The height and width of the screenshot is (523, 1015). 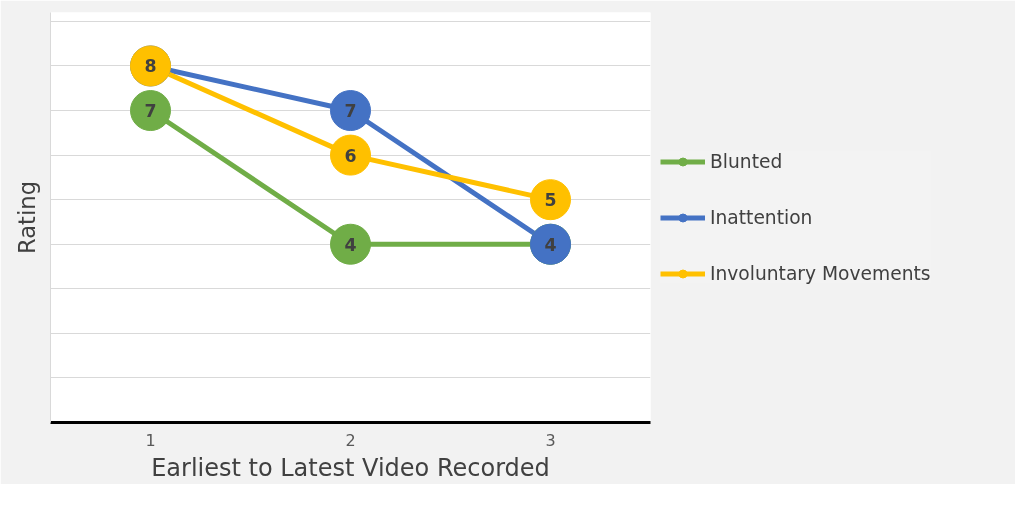 What do you see at coordinates (761, 217) in the screenshot?
I see `legend-label: Inattention` at bounding box center [761, 217].